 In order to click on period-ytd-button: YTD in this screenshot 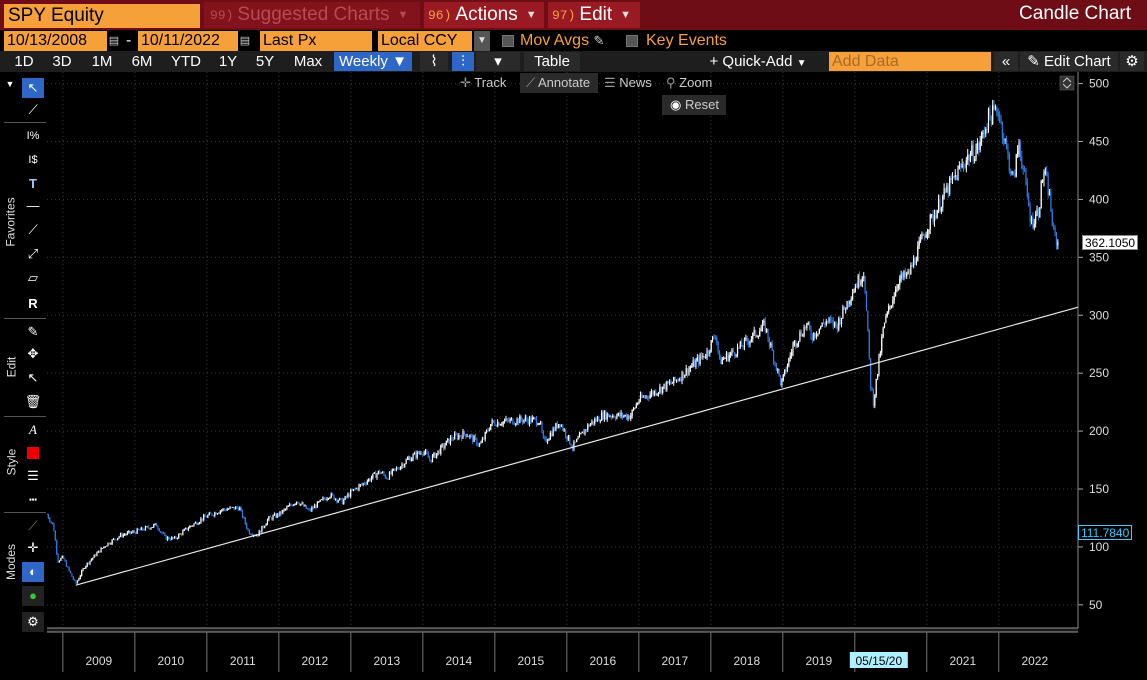, I will do `click(186, 61)`.